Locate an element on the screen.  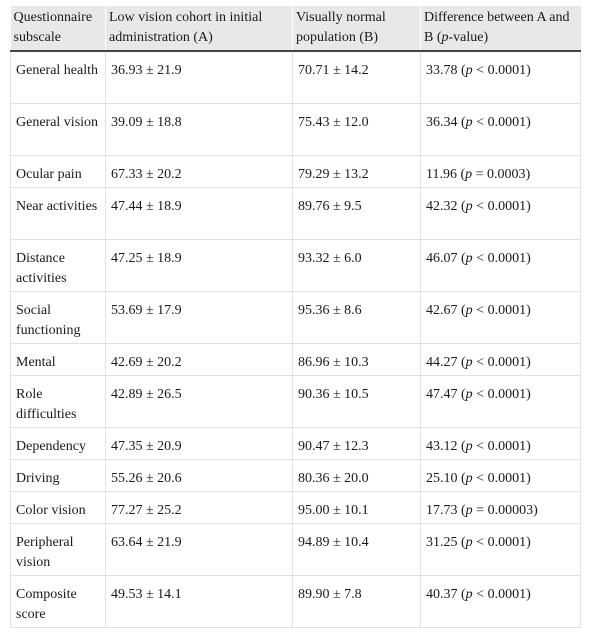
subscale-cell: Driving is located at coordinates (58, 475).